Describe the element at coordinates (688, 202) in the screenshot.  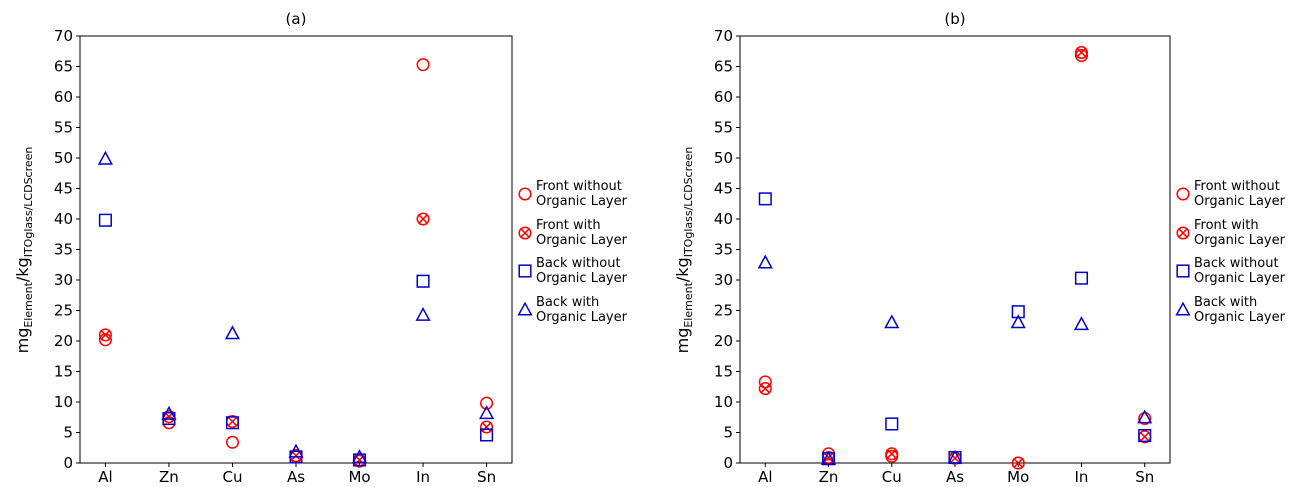
I see `y-axis-label-sub: ITOglass/LCDScreen` at that location.